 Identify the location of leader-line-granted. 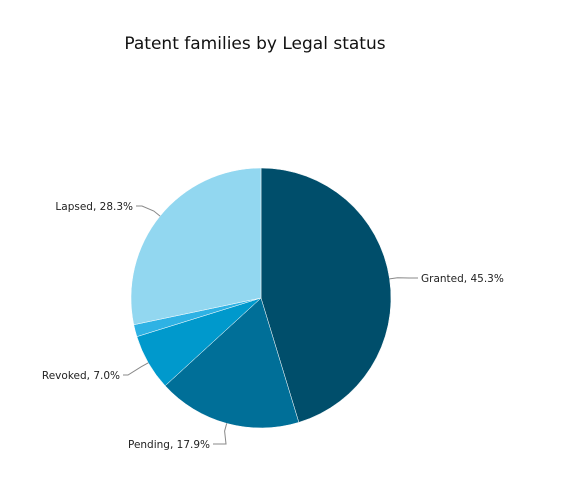
(403, 278).